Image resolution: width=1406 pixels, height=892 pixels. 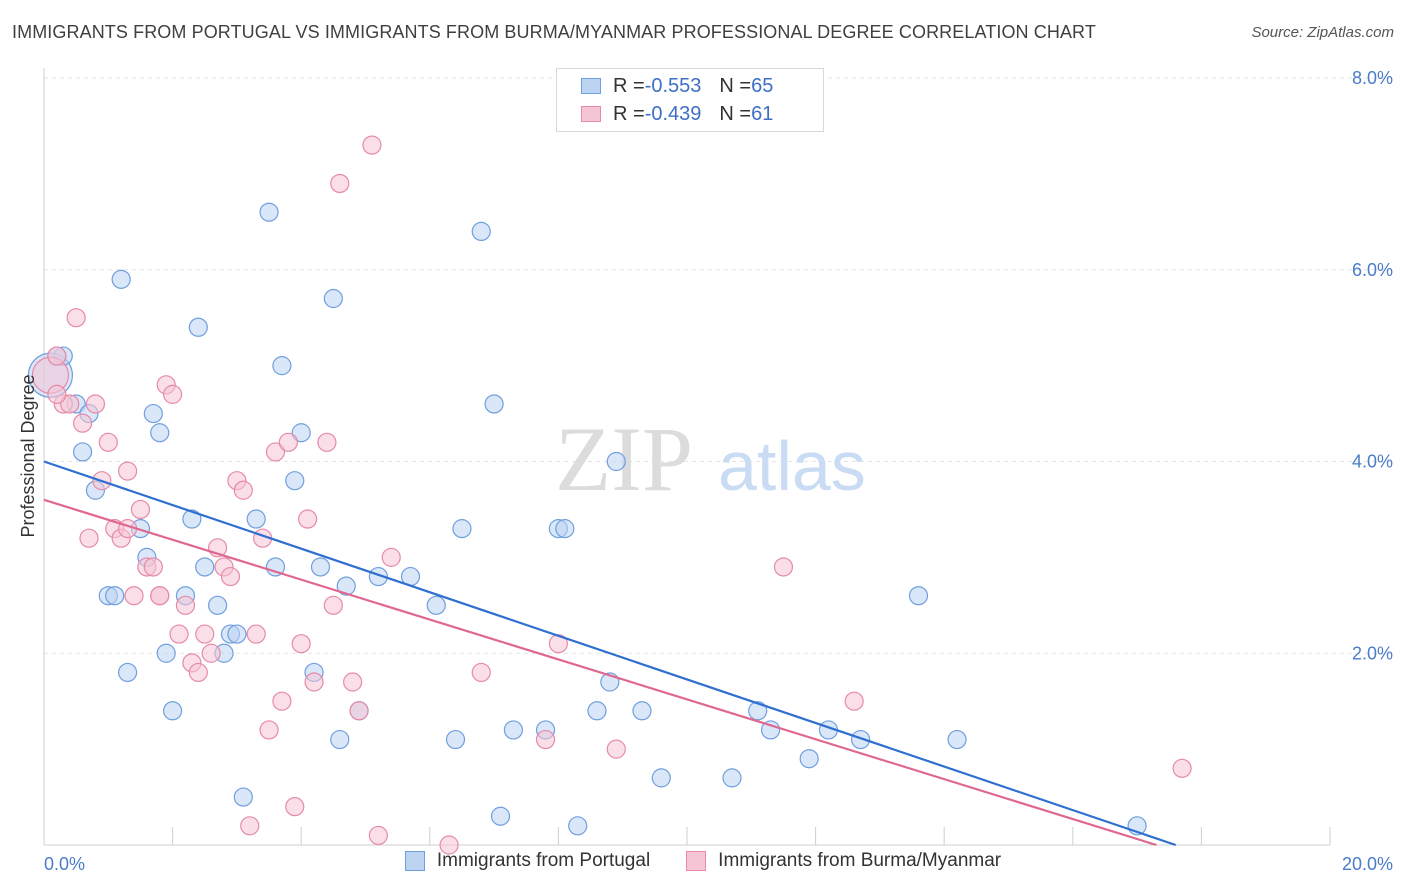 I want to click on burma-swatch, so click(x=591, y=114).